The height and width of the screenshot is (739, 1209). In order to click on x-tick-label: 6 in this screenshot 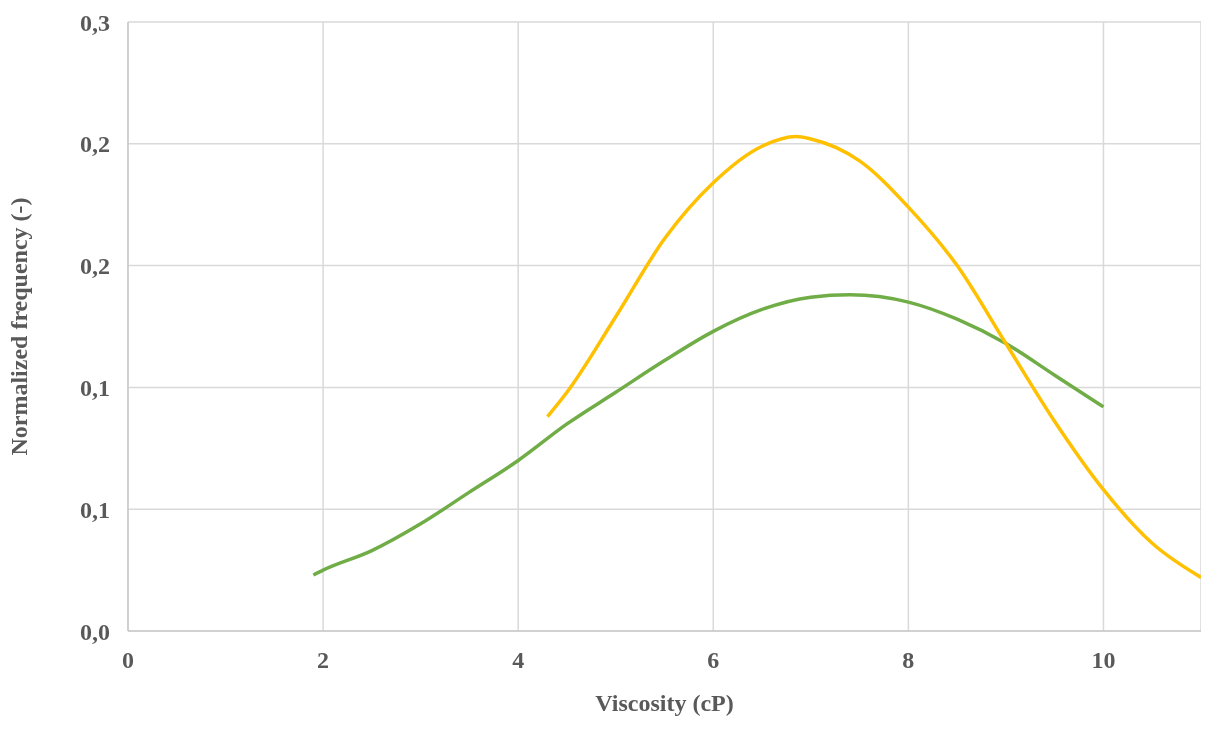, I will do `click(713, 660)`.